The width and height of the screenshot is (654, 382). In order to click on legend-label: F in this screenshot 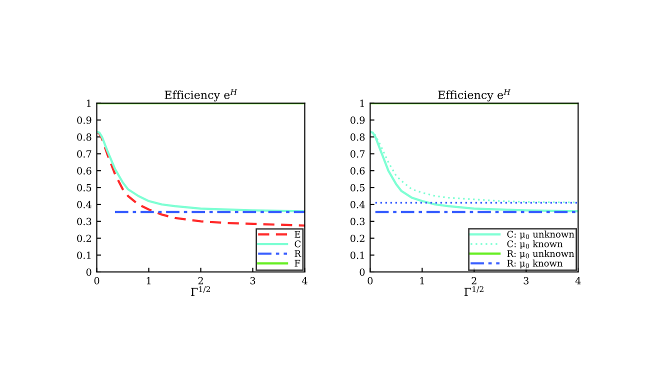, I will do `click(297, 263)`.